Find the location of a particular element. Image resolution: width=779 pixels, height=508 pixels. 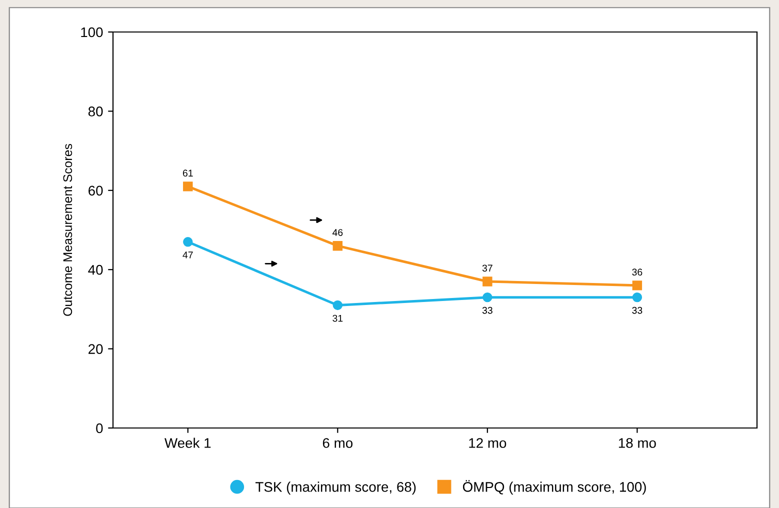

y-tick-label: 60 is located at coordinates (95, 191).